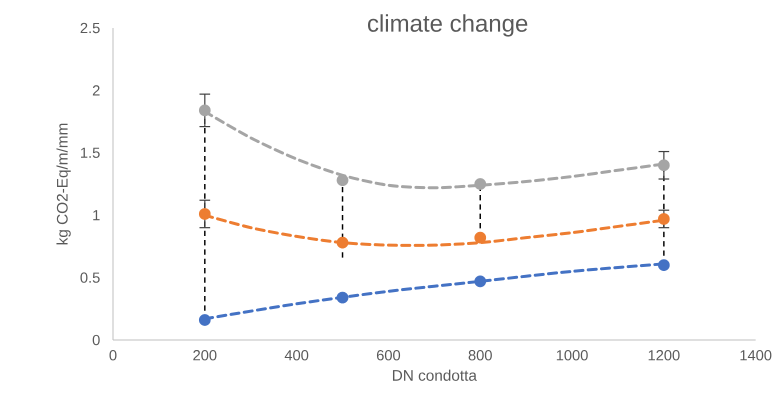  I want to click on x-tick-label: 0, so click(112, 355).